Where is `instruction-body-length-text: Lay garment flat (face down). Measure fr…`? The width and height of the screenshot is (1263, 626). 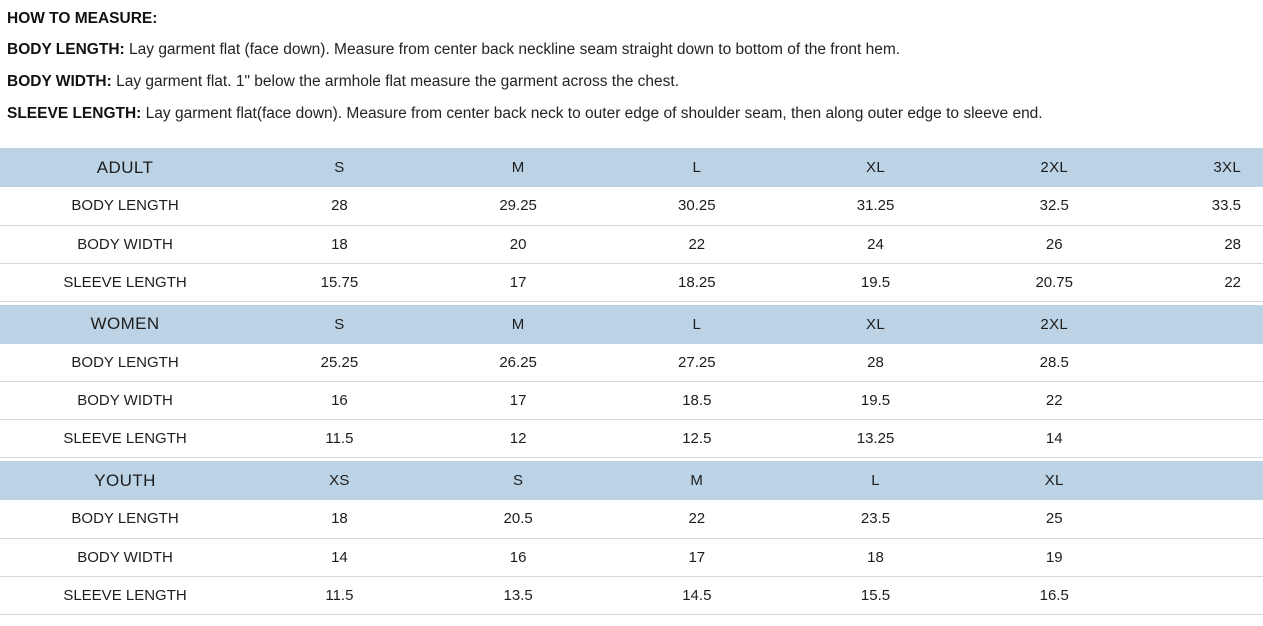
instruction-body-length-text: Lay garment flat (face down). Measure fr… is located at coordinates (515, 49).